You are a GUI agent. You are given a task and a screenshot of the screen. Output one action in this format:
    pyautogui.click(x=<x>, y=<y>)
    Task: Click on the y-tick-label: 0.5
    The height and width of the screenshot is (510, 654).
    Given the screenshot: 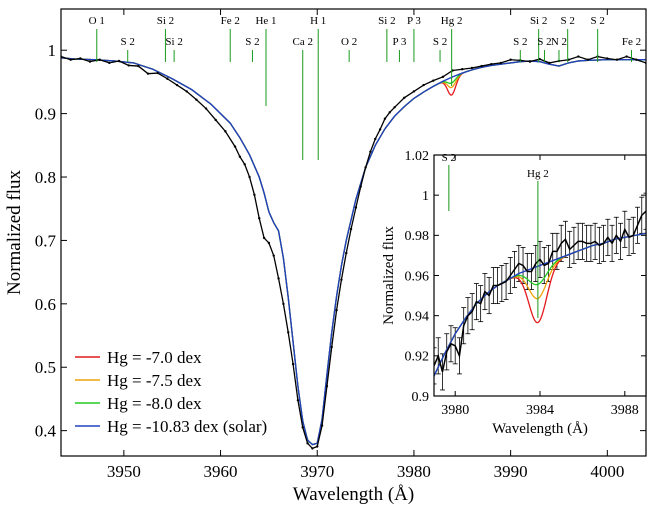 What is the action you would take?
    pyautogui.click(x=45, y=367)
    